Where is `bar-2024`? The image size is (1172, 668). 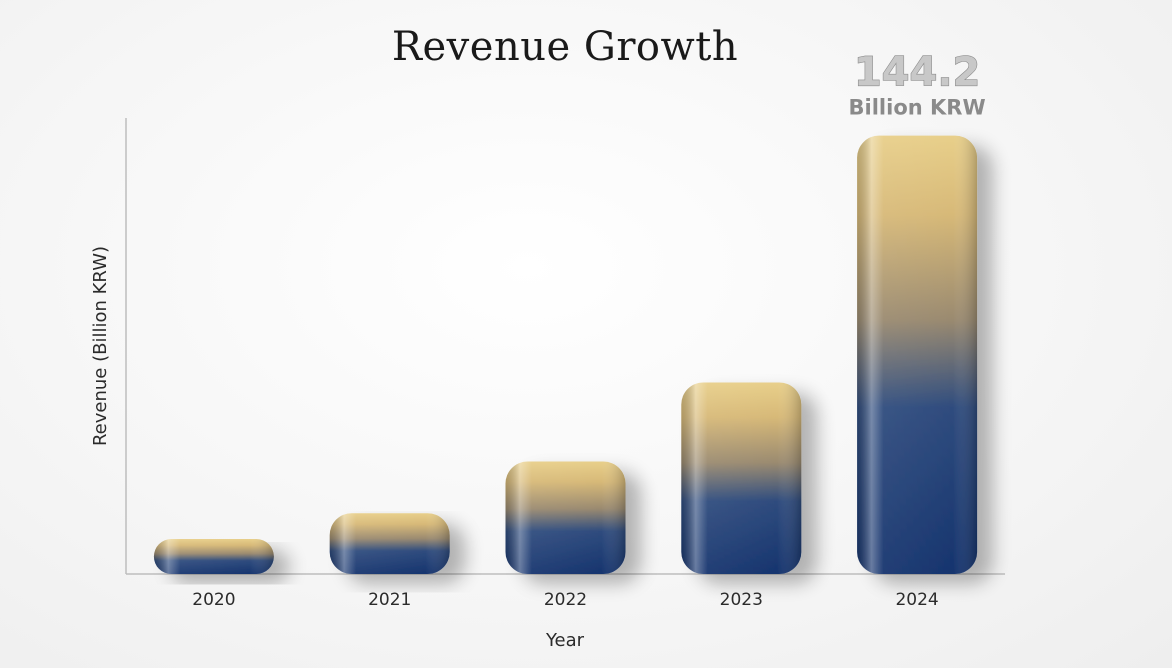 bar-2024 is located at coordinates (917, 354).